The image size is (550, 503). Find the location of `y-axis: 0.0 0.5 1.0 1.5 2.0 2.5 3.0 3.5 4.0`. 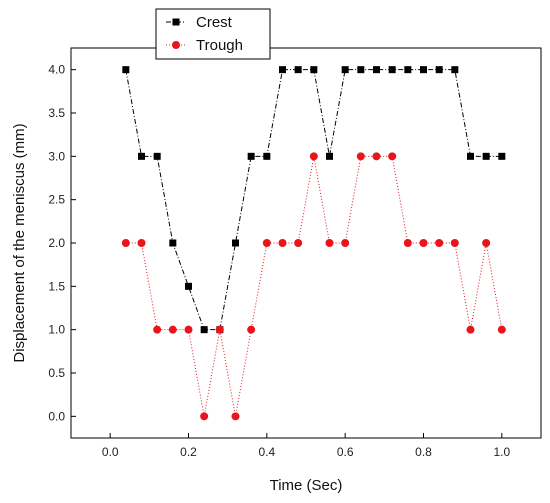

y-axis: 0.0 0.5 1.0 1.5 2.0 2.5 3.0 3.5 4.0 is located at coordinates (62, 243).